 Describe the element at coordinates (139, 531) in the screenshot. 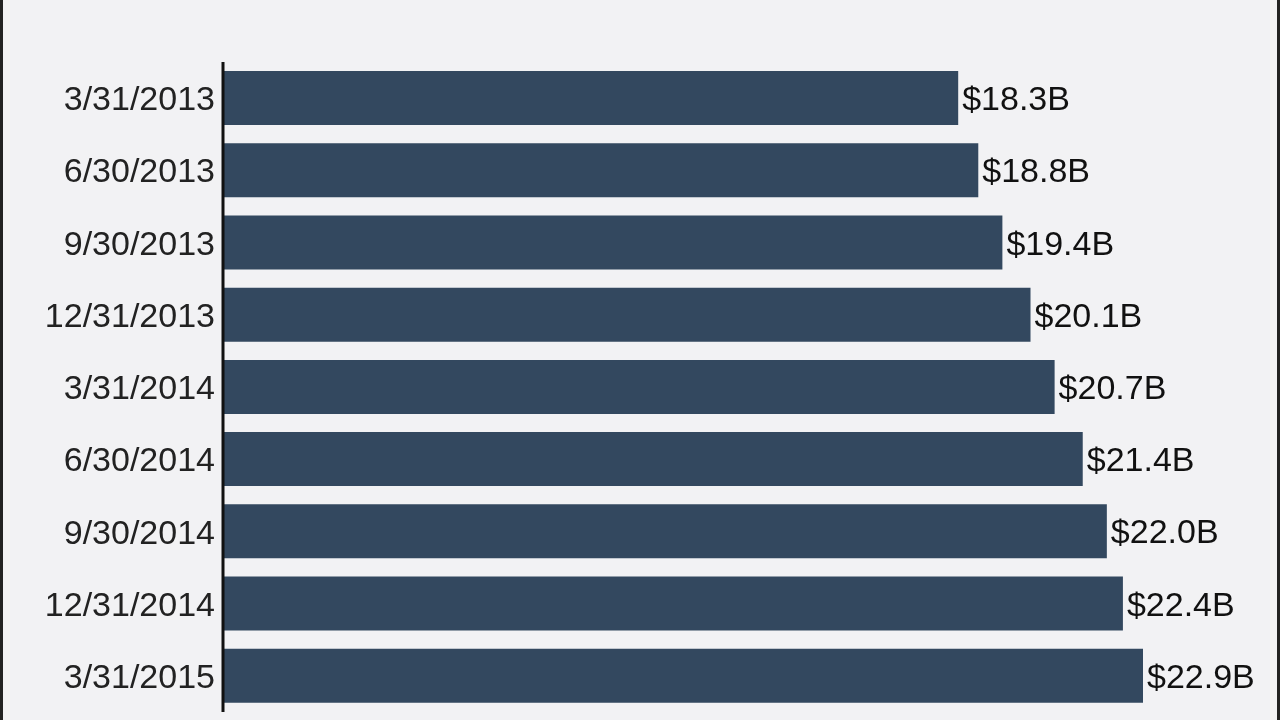

I see `y-tick-label: 9/30/2014` at that location.